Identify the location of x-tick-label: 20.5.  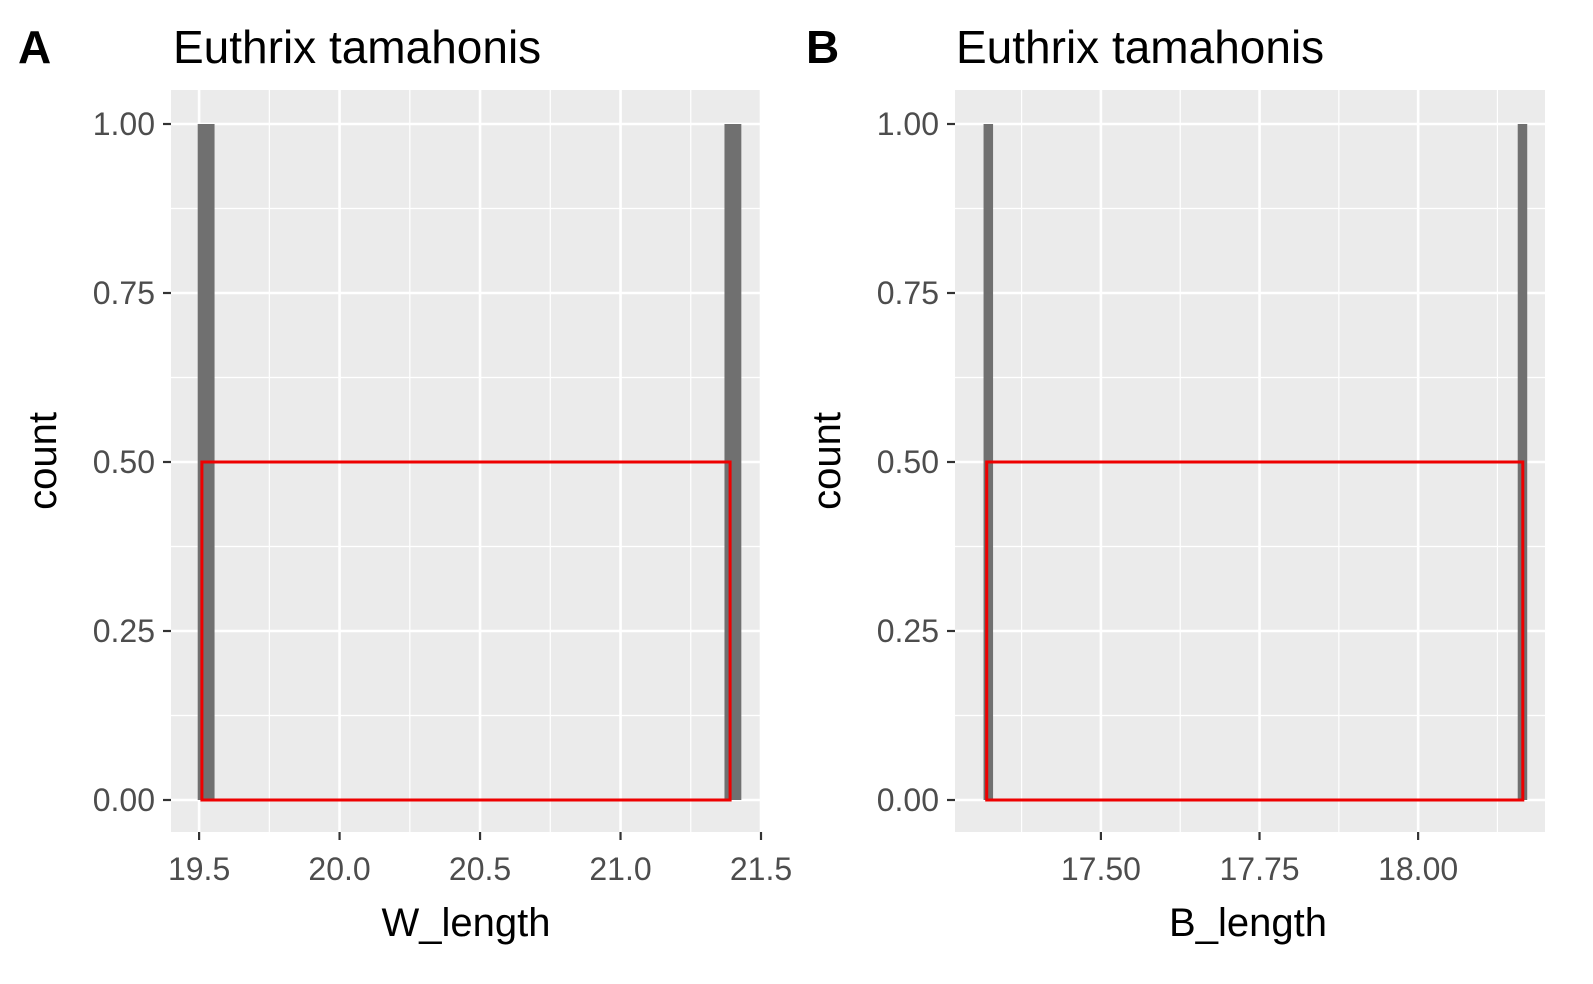
(480, 869).